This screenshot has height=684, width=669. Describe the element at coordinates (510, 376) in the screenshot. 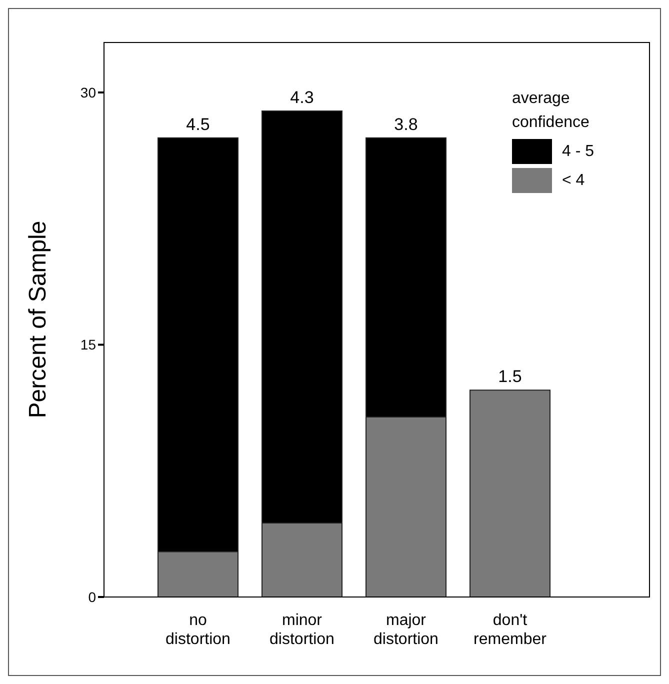

I see `annotation: 1.5` at that location.